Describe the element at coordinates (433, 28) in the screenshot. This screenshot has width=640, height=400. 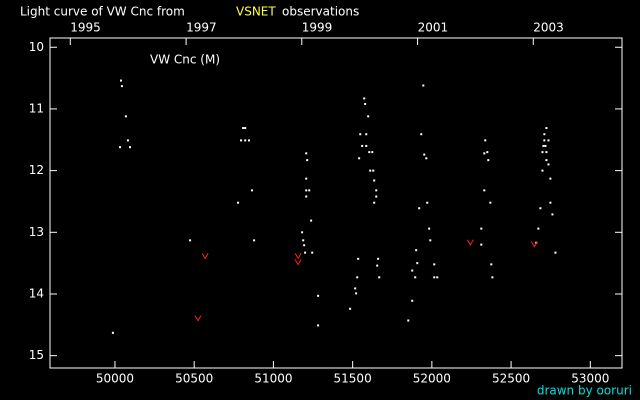
I see `x2-tick-label: 2001` at that location.